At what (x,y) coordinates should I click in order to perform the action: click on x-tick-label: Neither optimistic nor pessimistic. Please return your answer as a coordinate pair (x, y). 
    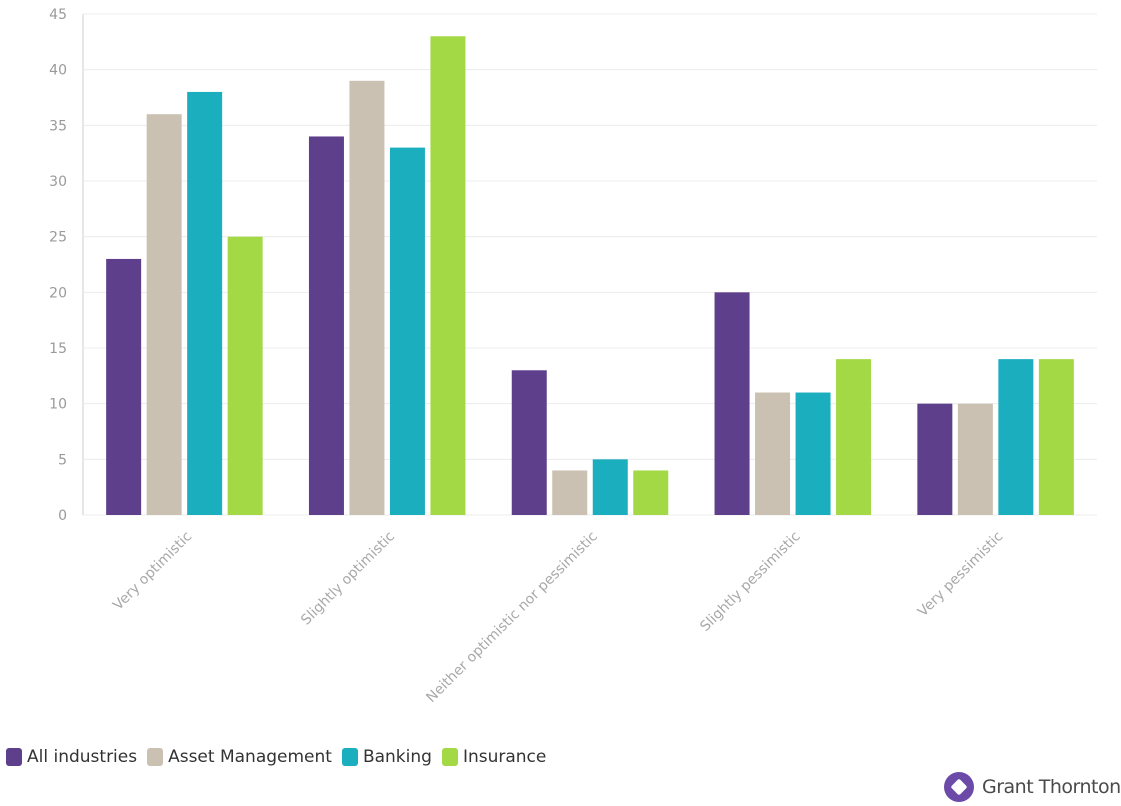
    Looking at the image, I should click on (511, 617).